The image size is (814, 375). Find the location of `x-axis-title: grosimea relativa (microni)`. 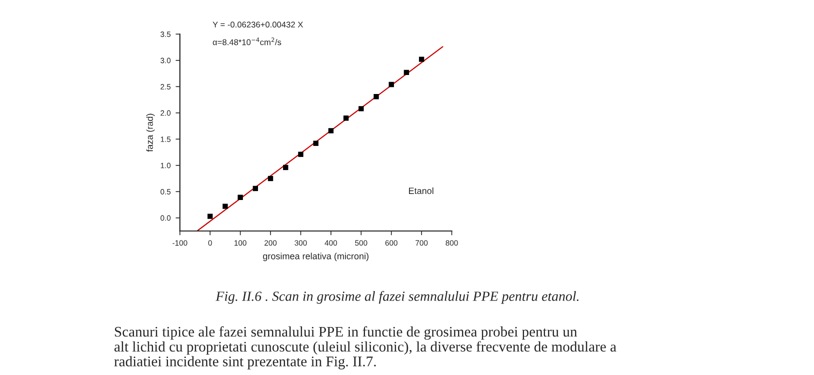

x-axis-title: grosimea relativa (microni) is located at coordinates (315, 257).